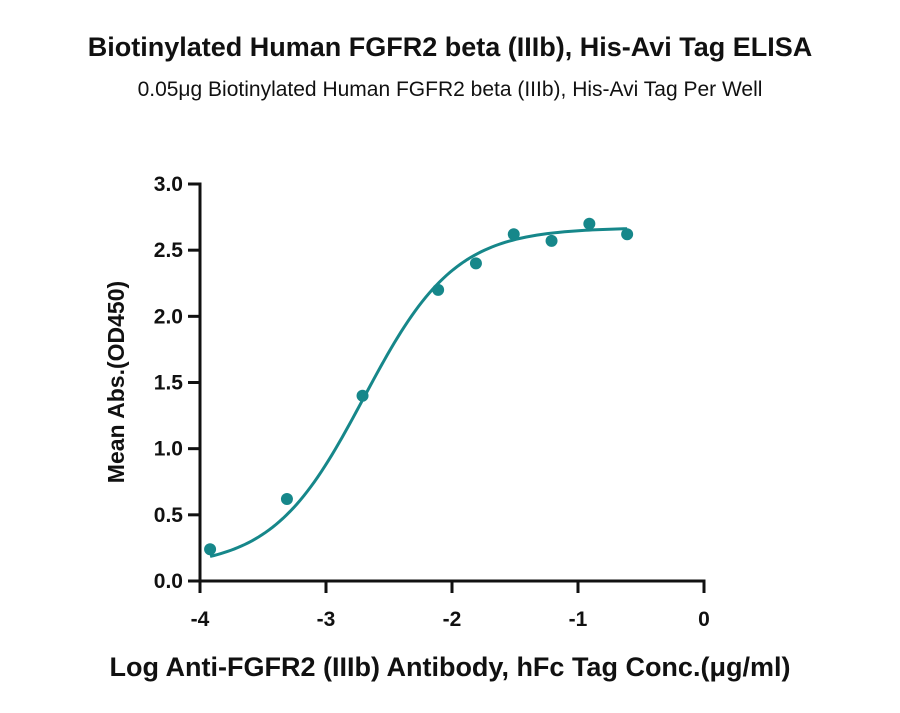 Image resolution: width=900 pixels, height=713 pixels. Describe the element at coordinates (169, 515) in the screenshot. I see `y-tick-label: 0.5` at that location.